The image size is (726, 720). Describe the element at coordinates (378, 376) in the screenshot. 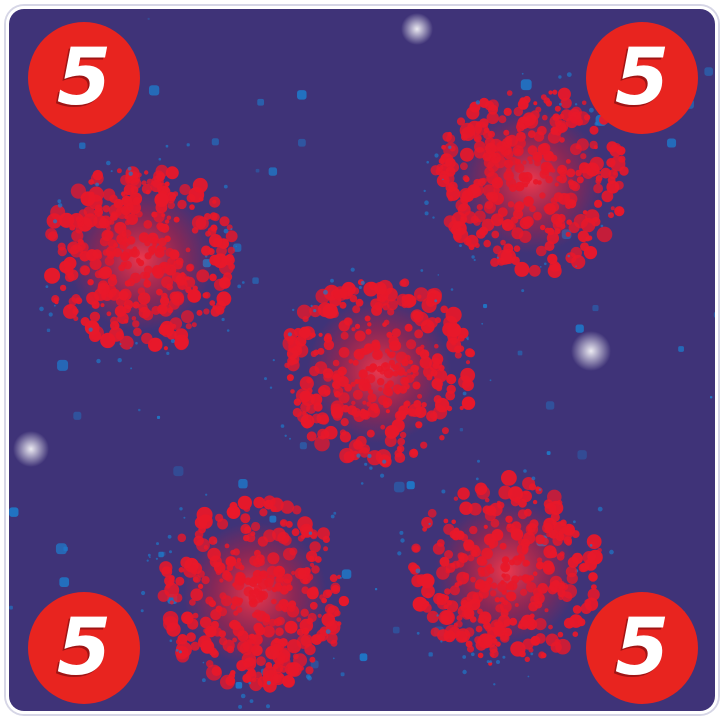

I see `dot-cluster` at that location.